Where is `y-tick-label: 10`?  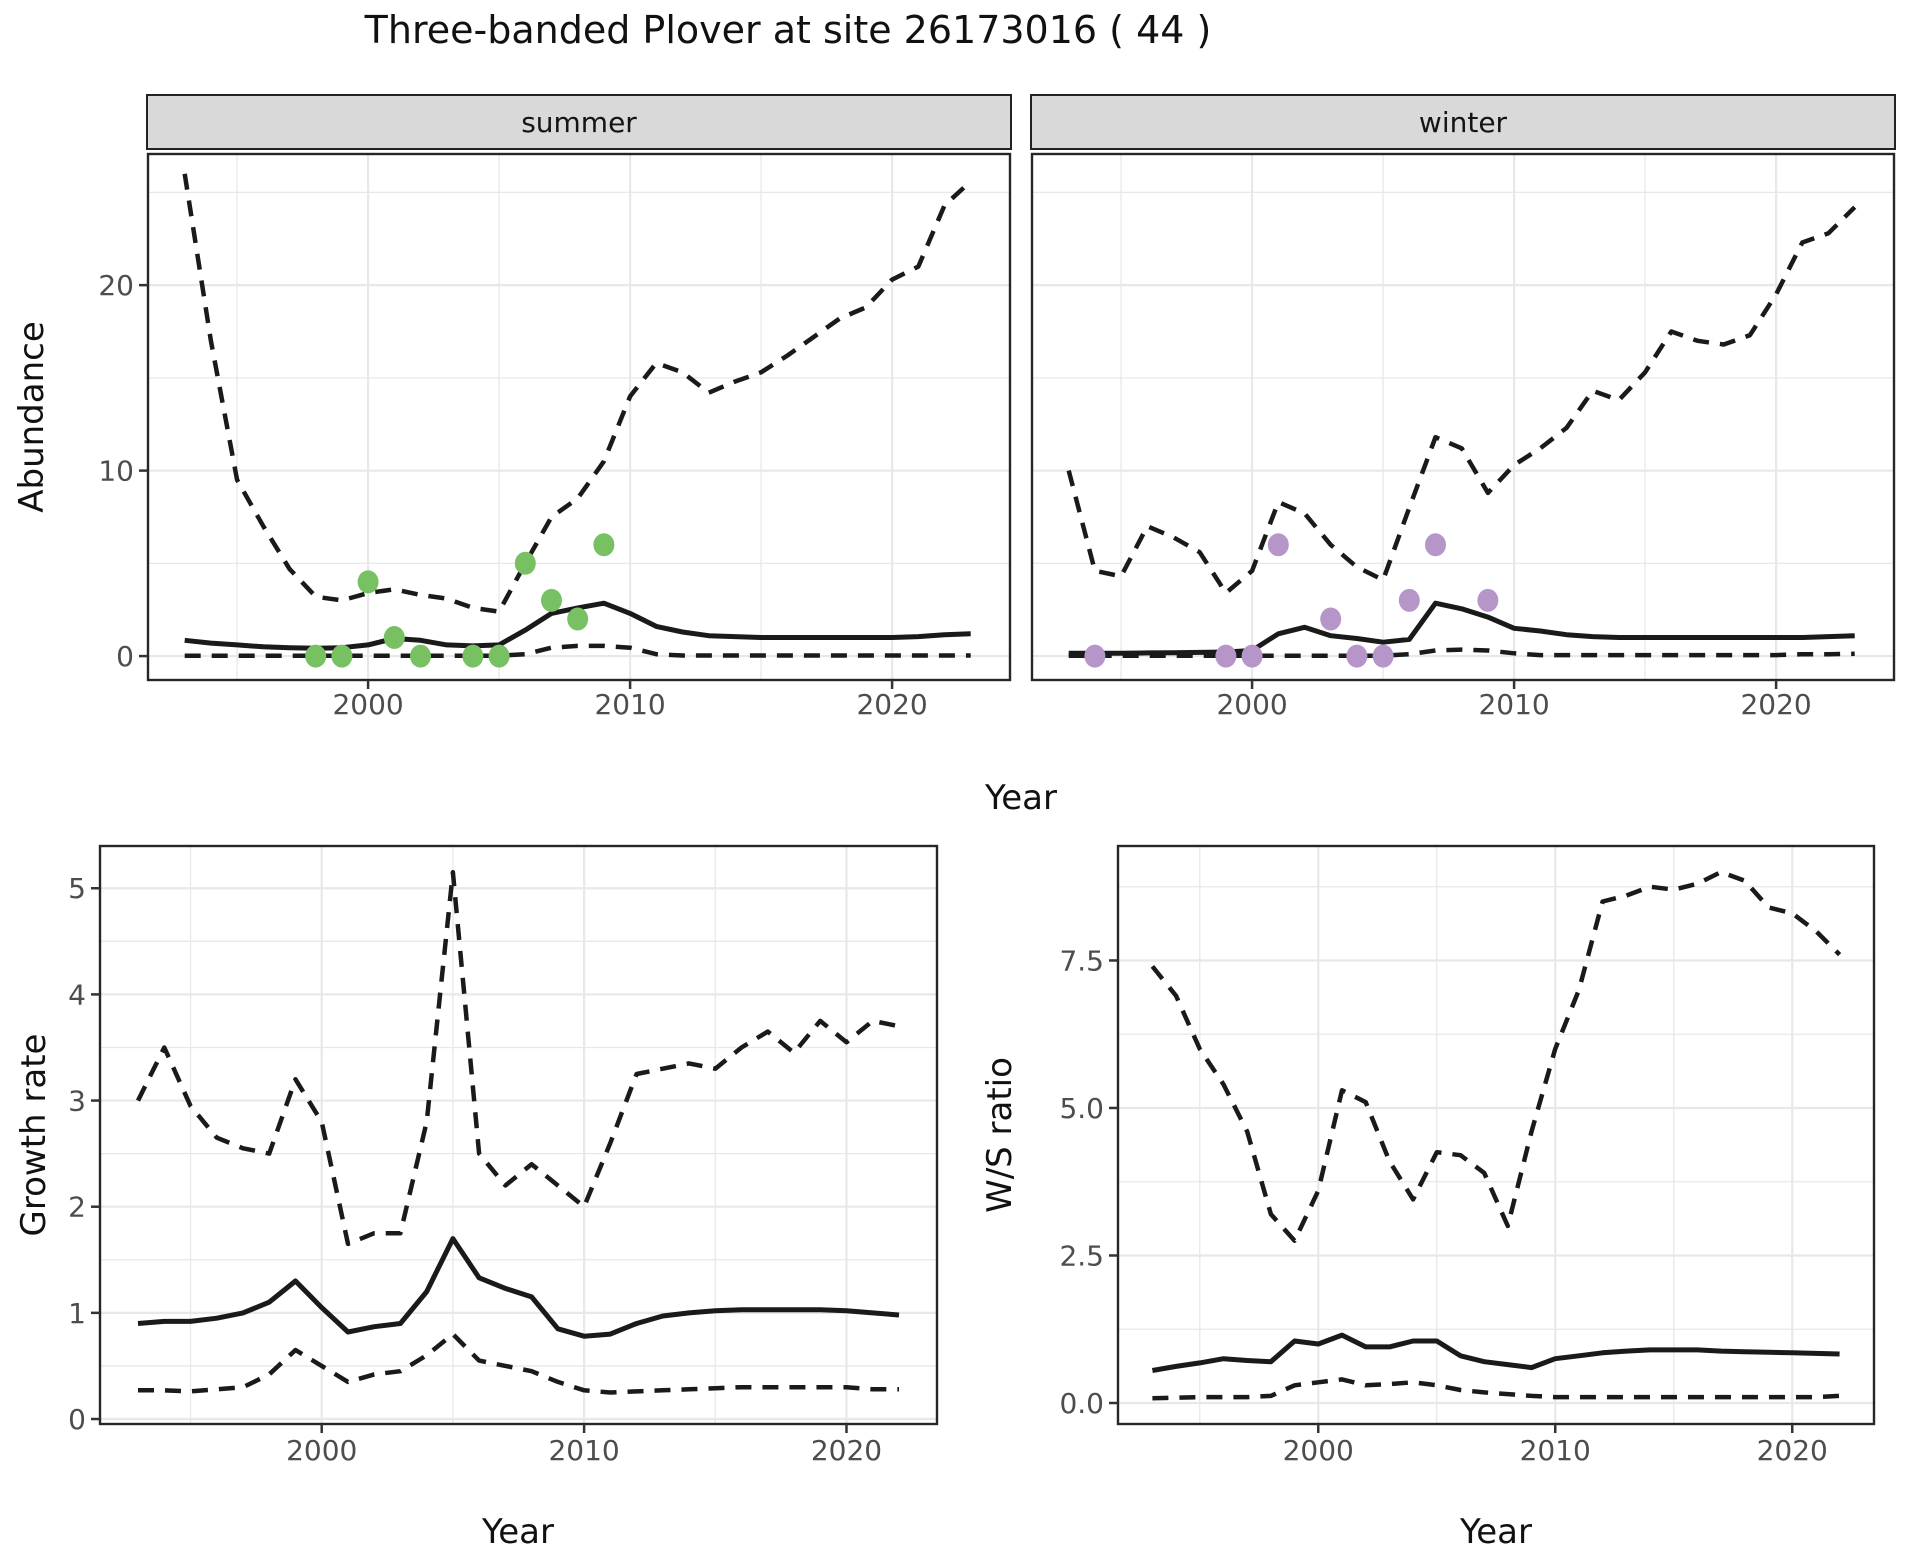
y-tick-label: 10 is located at coordinates (116, 471).